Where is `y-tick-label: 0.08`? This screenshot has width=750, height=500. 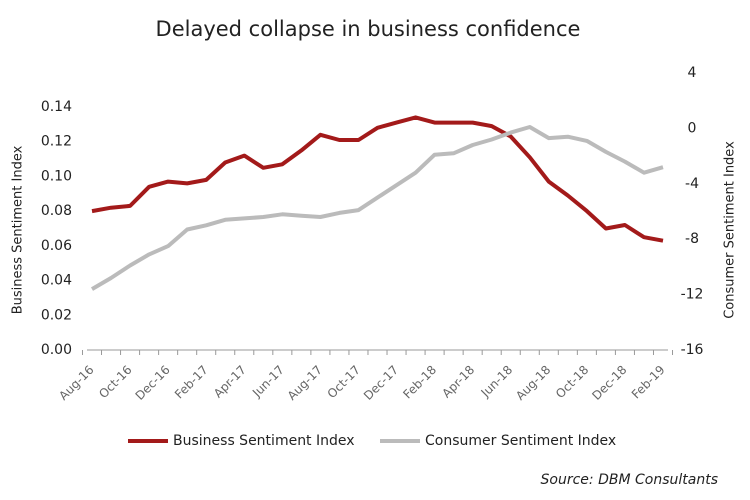 y-tick-label: 0.08 is located at coordinates (56, 211).